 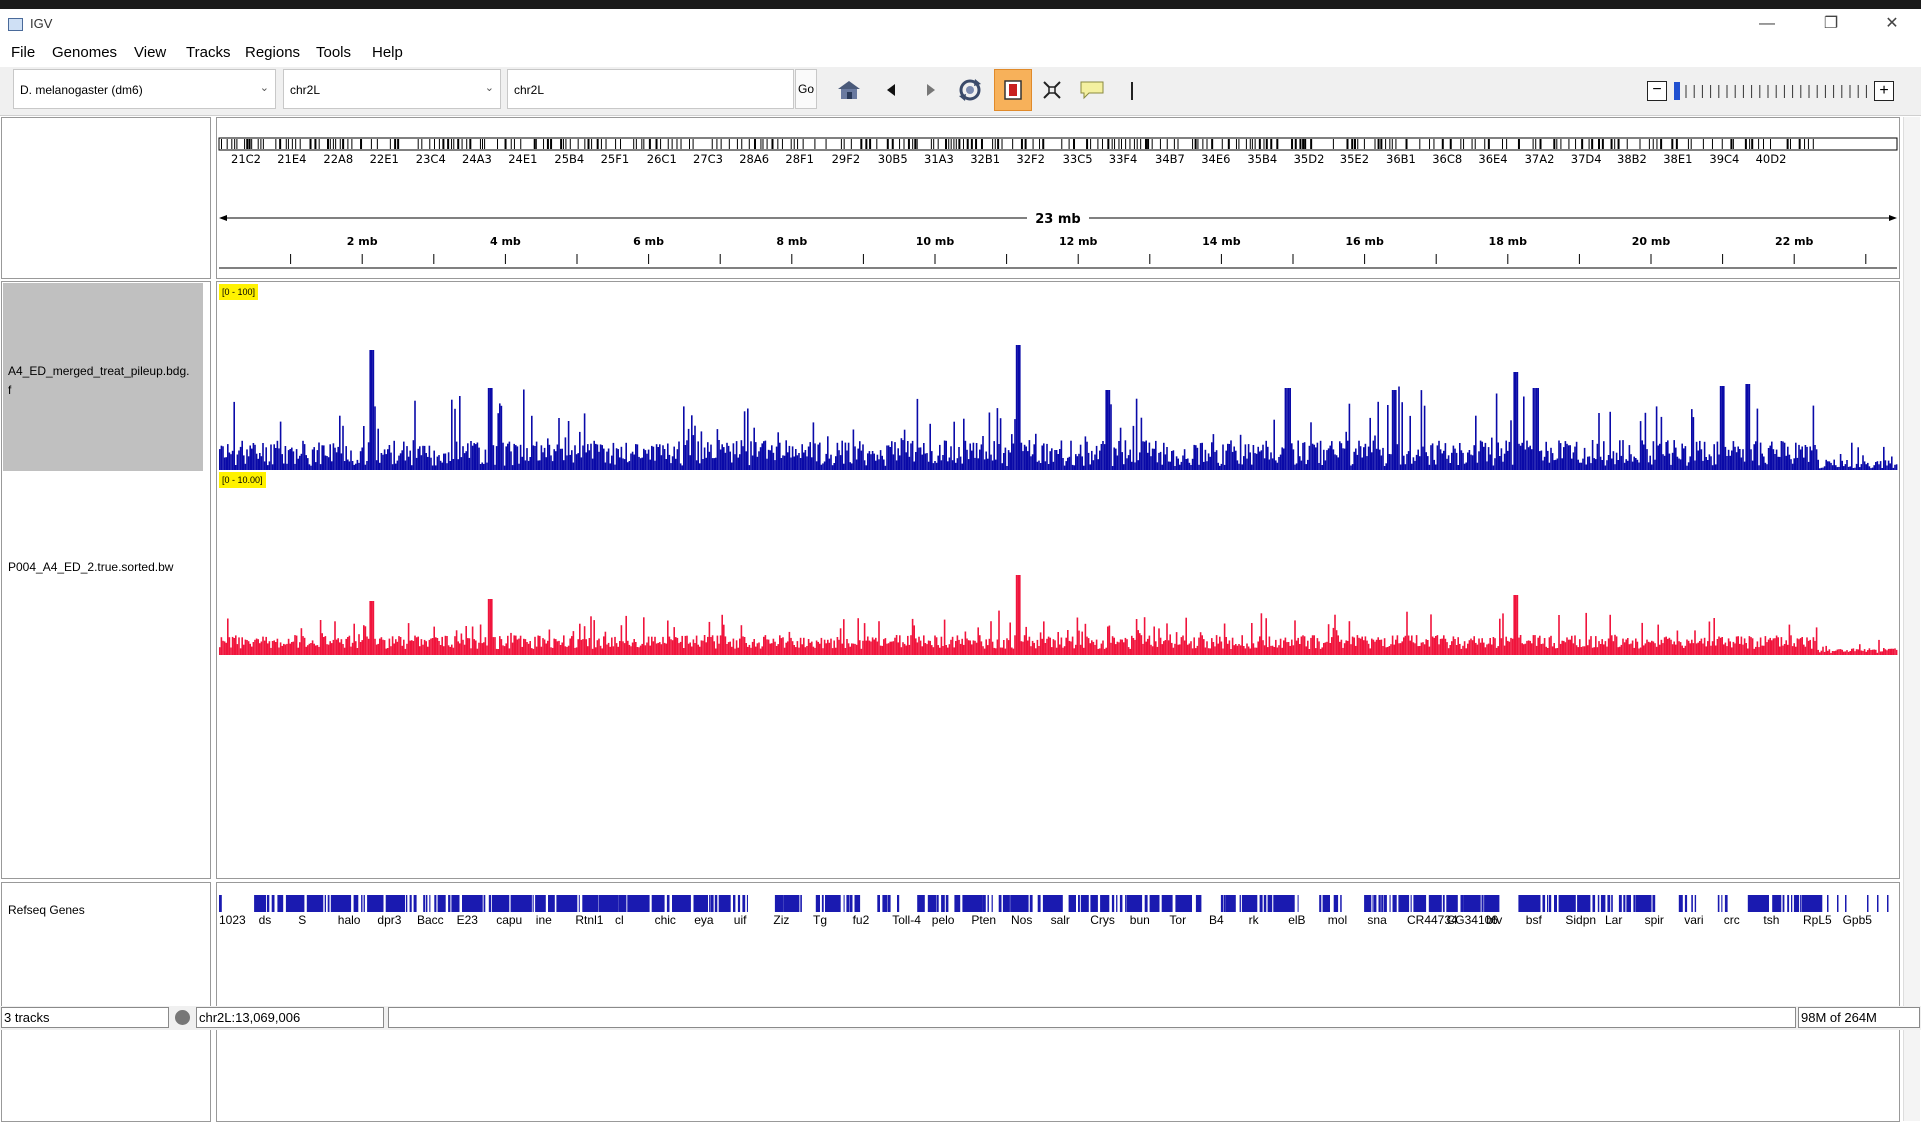 What do you see at coordinates (589, 920) in the screenshot?
I see `gene-label: Rtnl1` at bounding box center [589, 920].